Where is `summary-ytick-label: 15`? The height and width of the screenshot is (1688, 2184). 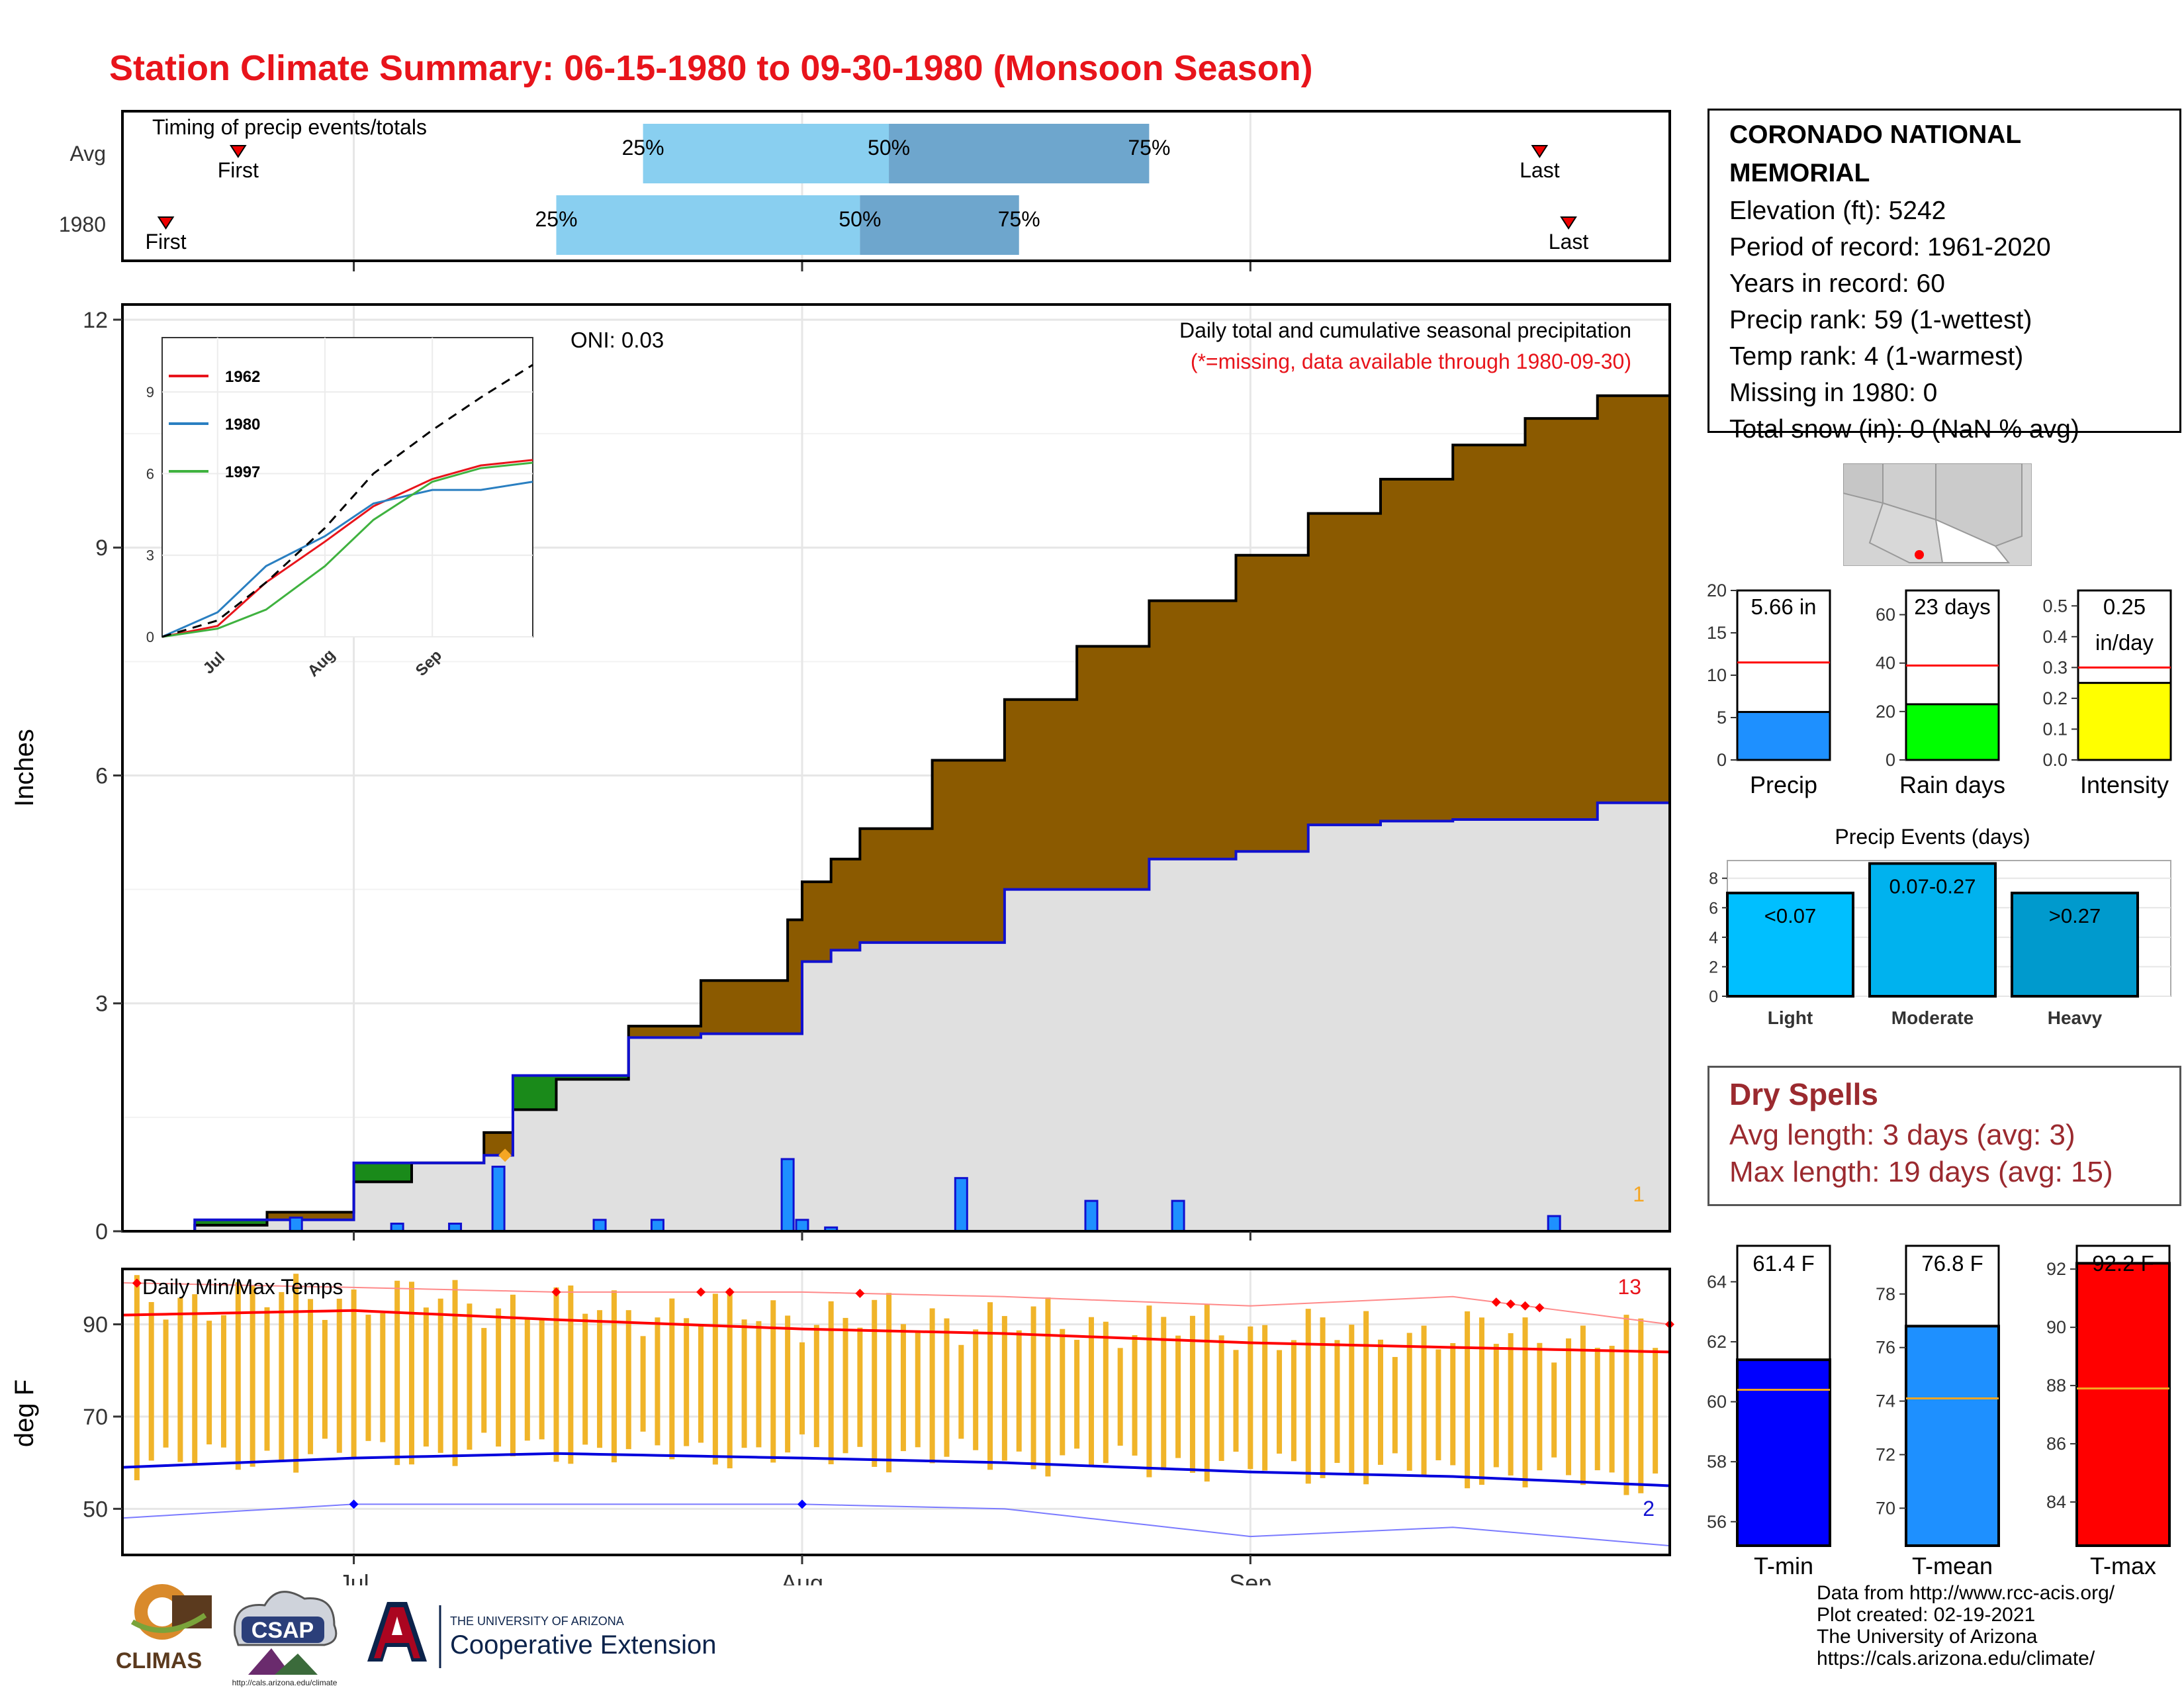
summary-ytick-label: 15 is located at coordinates (1717, 633).